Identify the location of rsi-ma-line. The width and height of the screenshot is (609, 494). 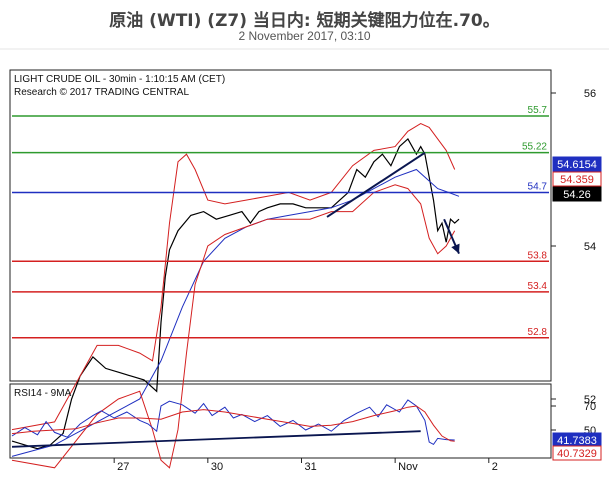
(233, 423).